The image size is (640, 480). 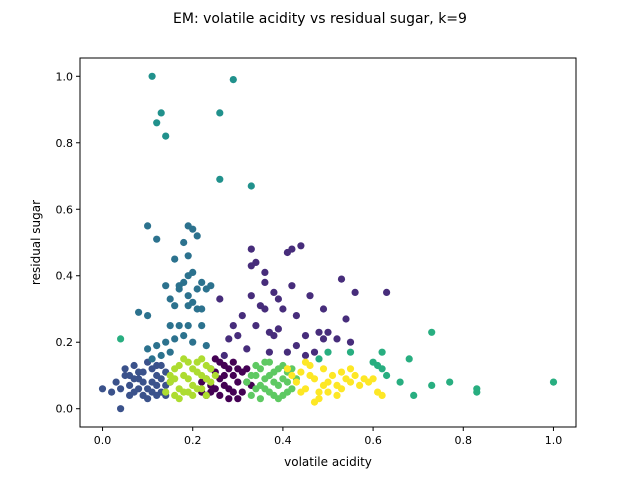 I want to click on x-axis-ticks: 0.0 0.2 0.4 0.6 0.8 1.0, so click(x=328, y=437).